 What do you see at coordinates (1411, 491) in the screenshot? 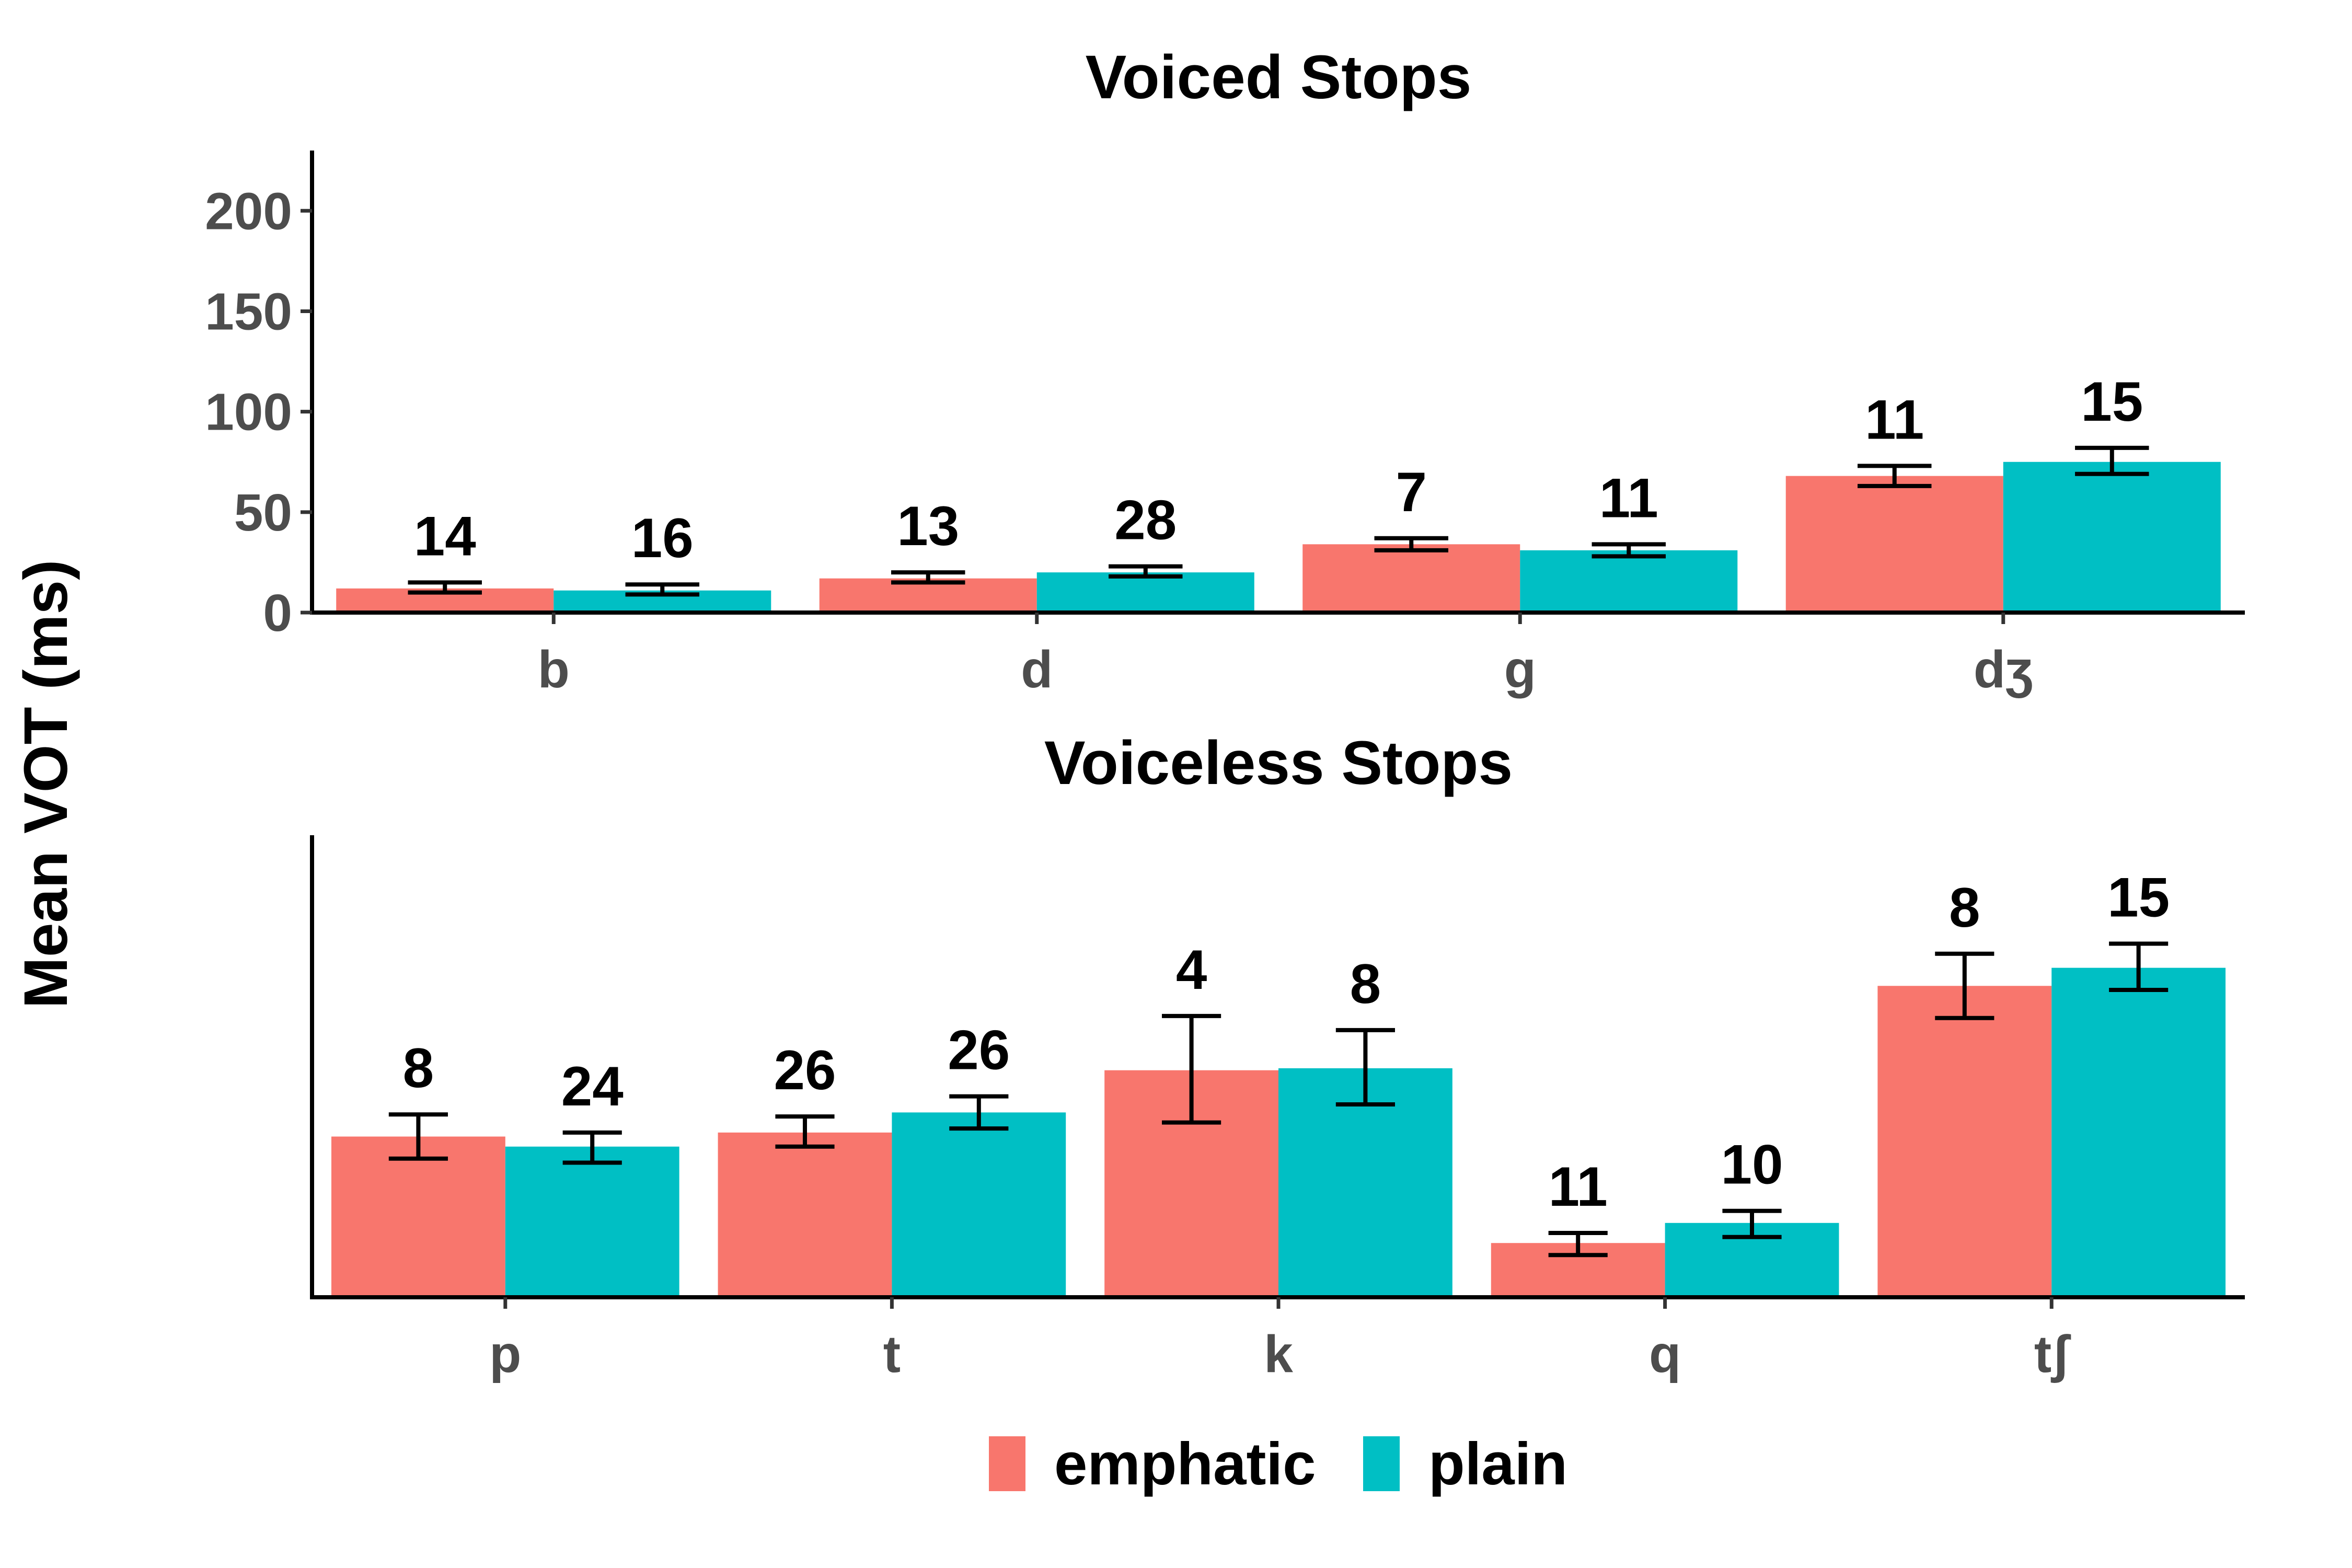
I see `data-label: 7` at bounding box center [1411, 491].